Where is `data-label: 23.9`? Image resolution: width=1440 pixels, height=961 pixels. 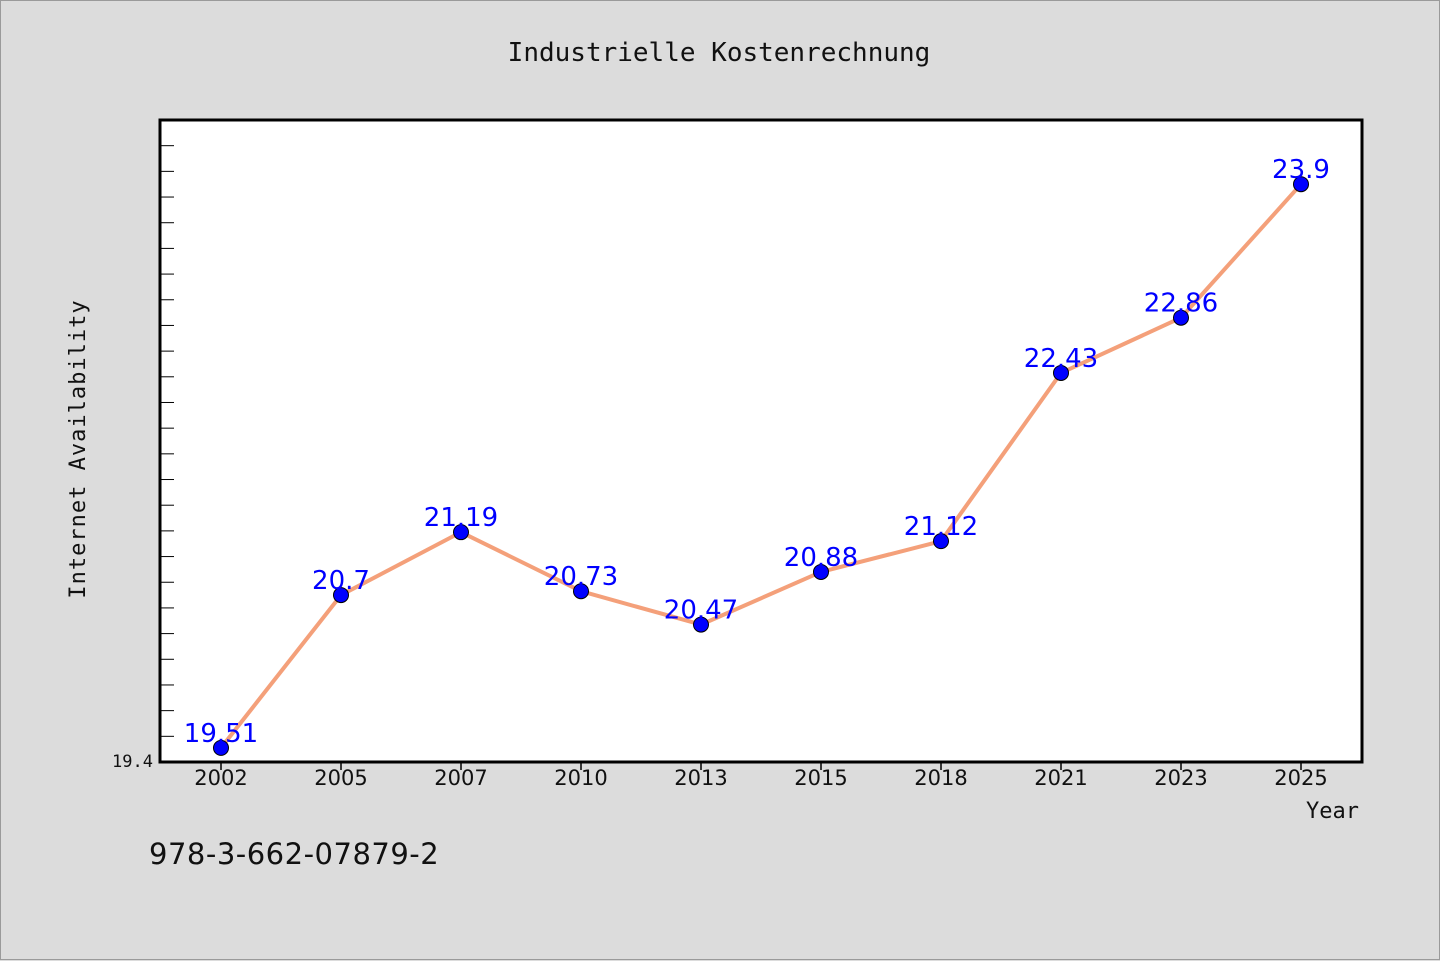 data-label: 23.9 is located at coordinates (1301, 170).